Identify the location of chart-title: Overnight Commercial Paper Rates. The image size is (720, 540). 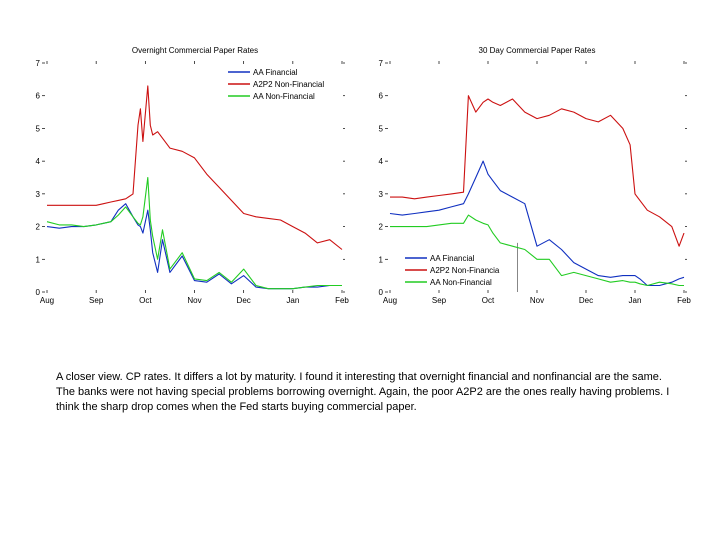
(195, 50).